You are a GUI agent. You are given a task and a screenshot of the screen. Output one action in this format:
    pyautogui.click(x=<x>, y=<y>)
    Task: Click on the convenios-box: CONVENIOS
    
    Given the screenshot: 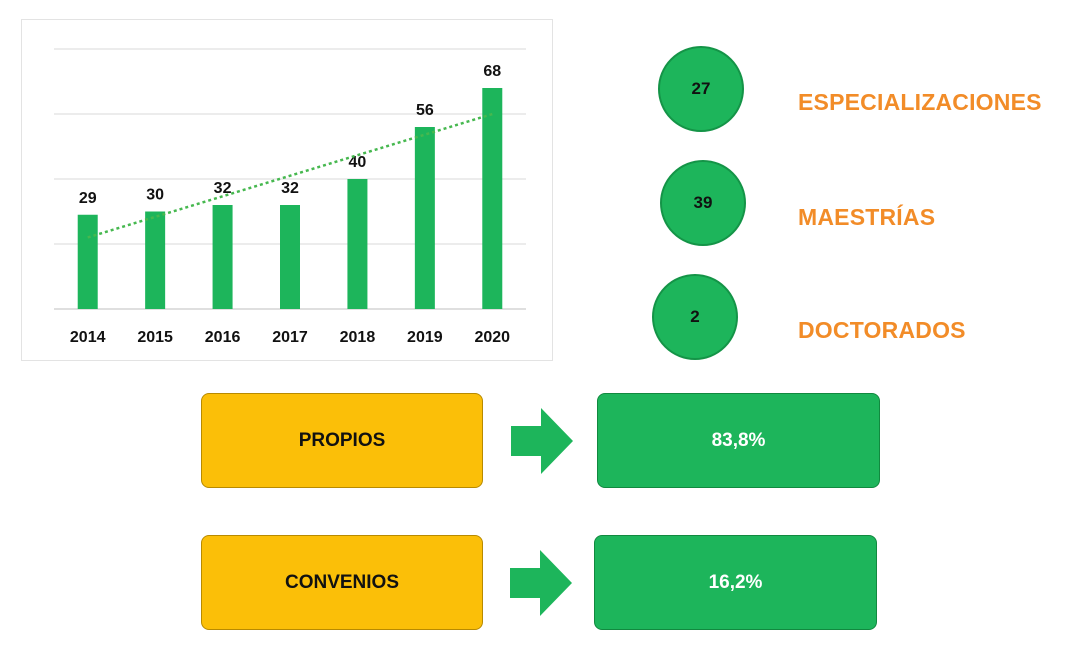 What is the action you would take?
    pyautogui.click(x=342, y=582)
    